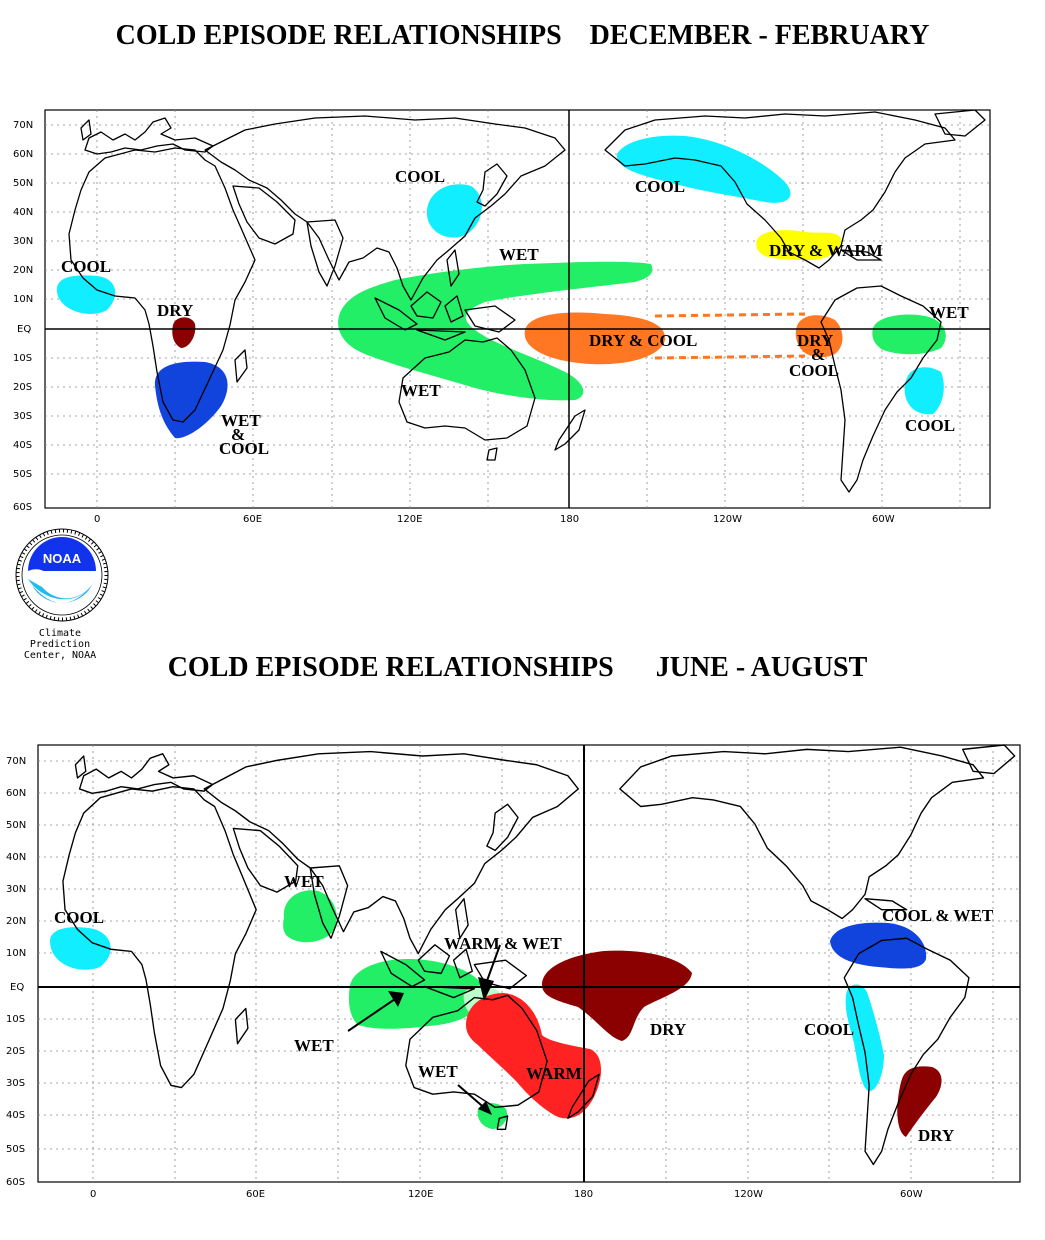  I want to click on summer-region-wet-indo, so click(416, 994).